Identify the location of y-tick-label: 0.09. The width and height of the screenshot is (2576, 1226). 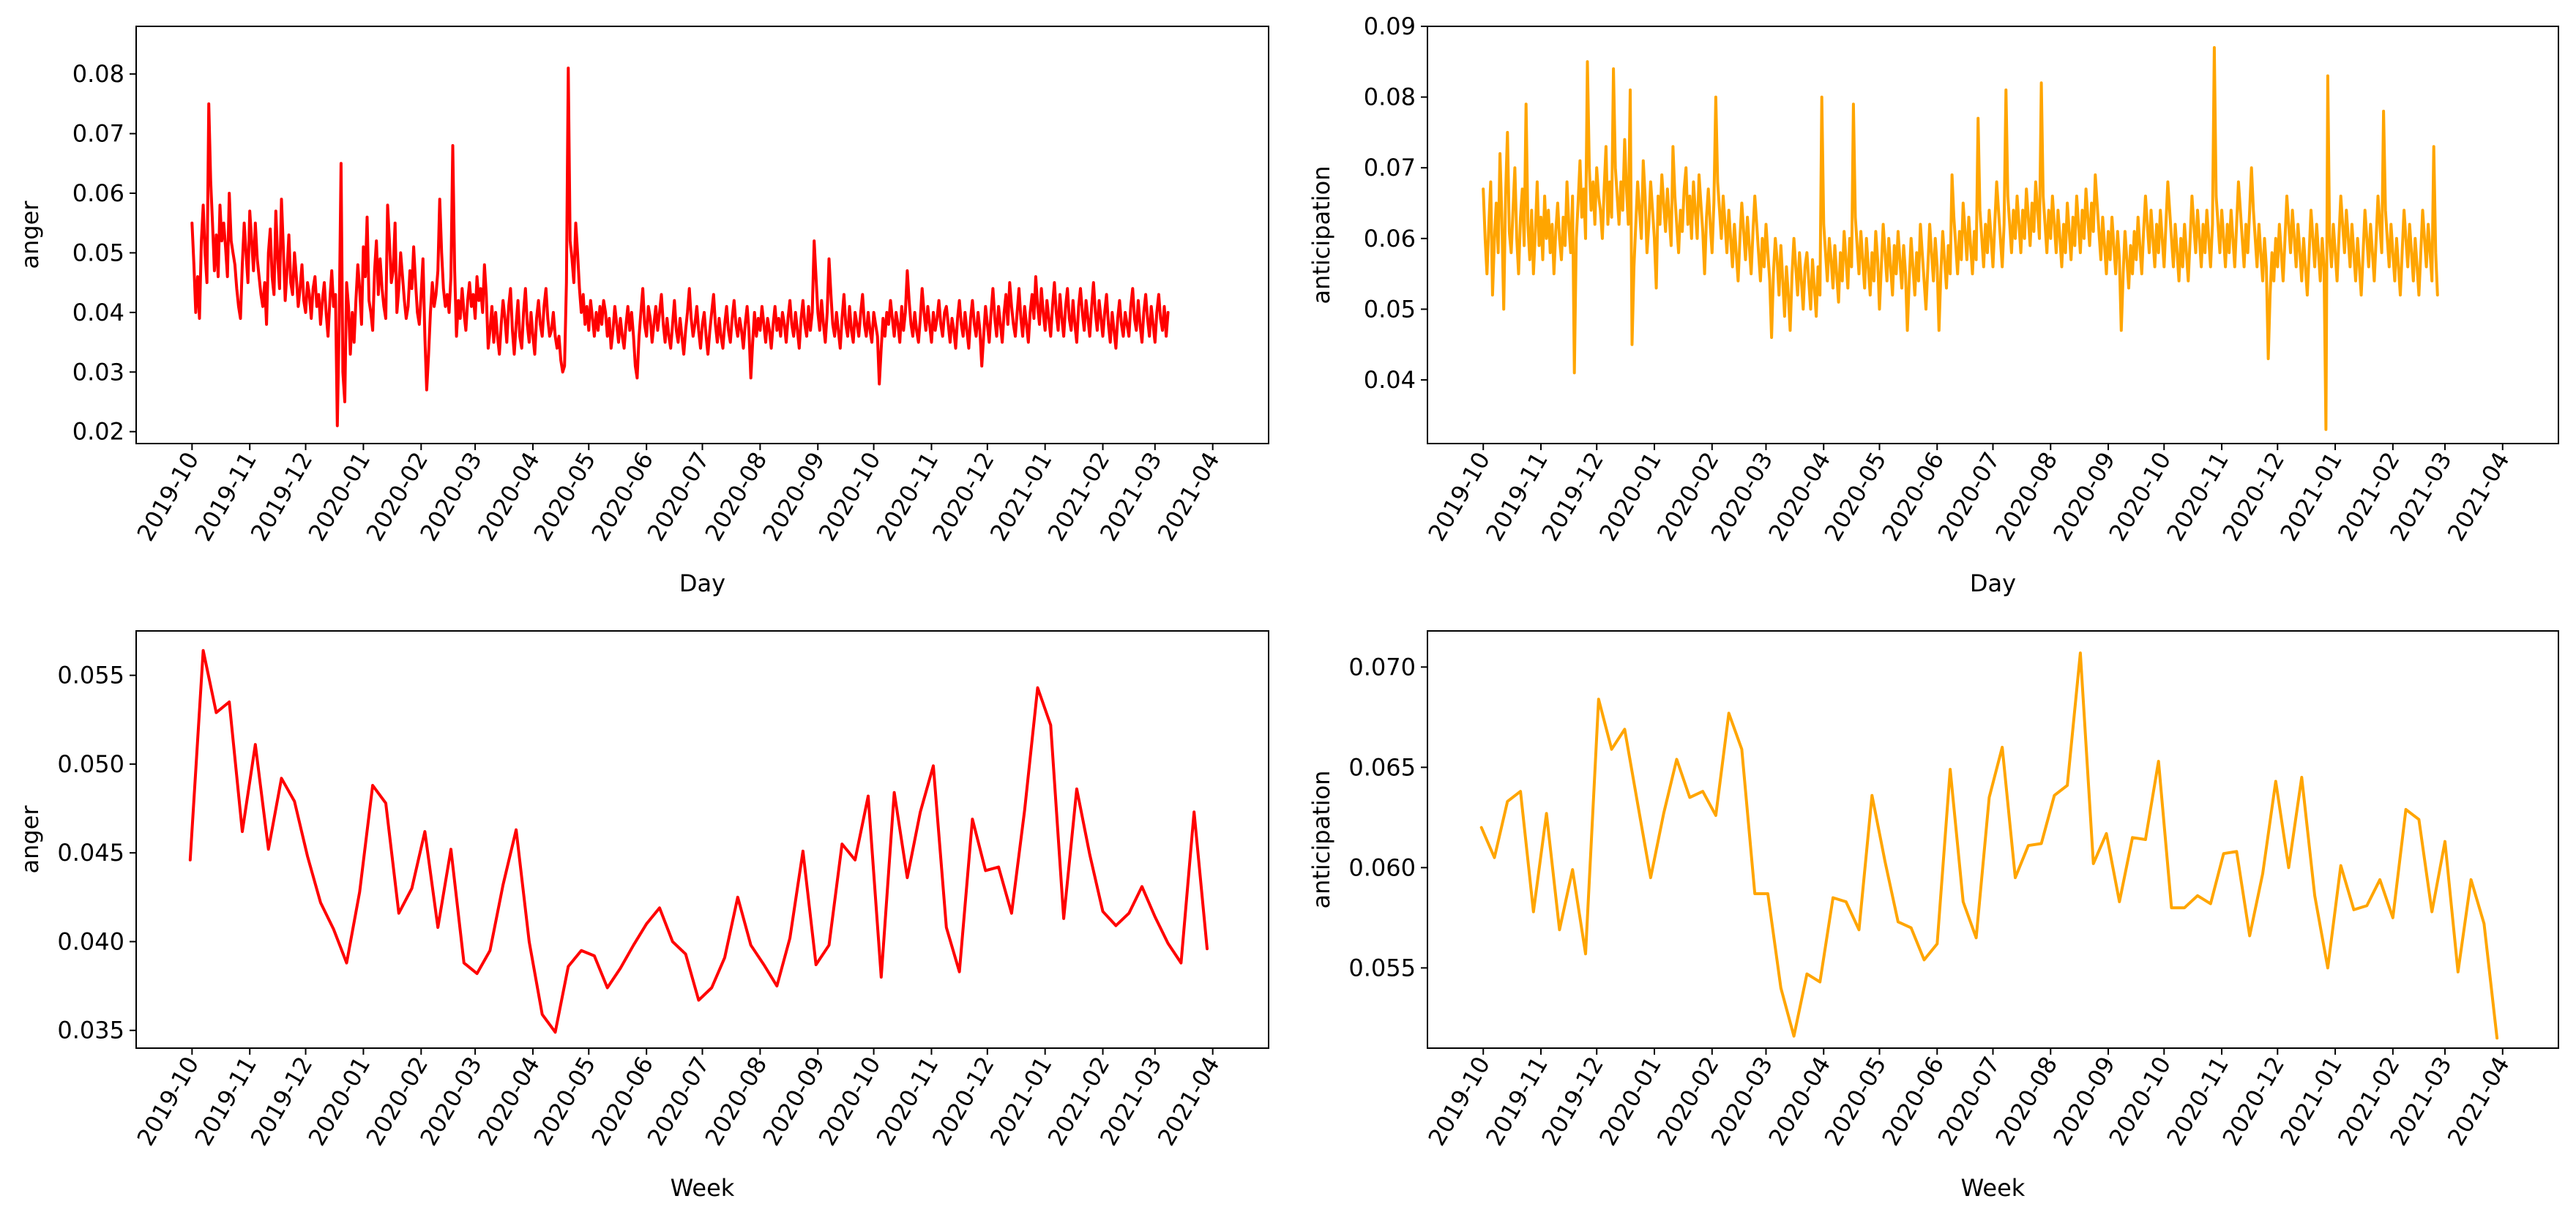
(1390, 26).